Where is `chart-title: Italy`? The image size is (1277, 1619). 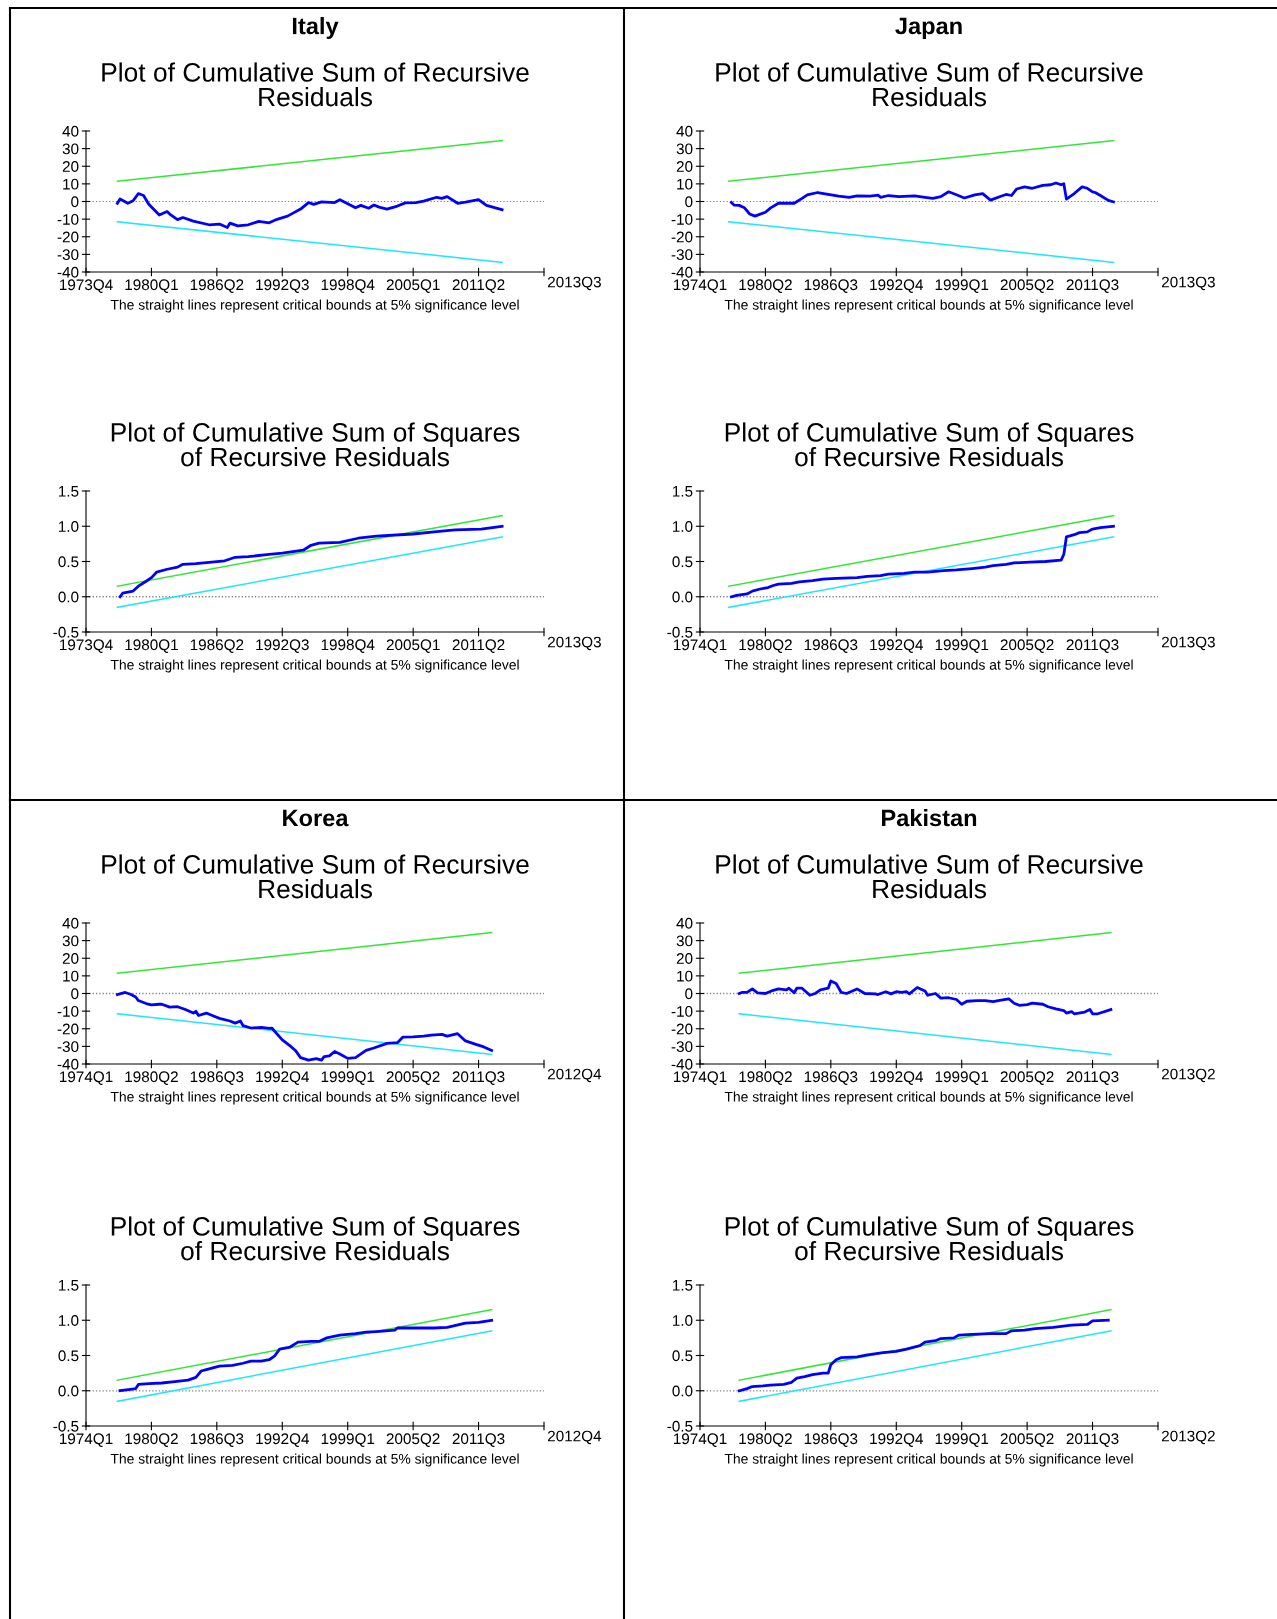
chart-title: Italy is located at coordinates (315, 28).